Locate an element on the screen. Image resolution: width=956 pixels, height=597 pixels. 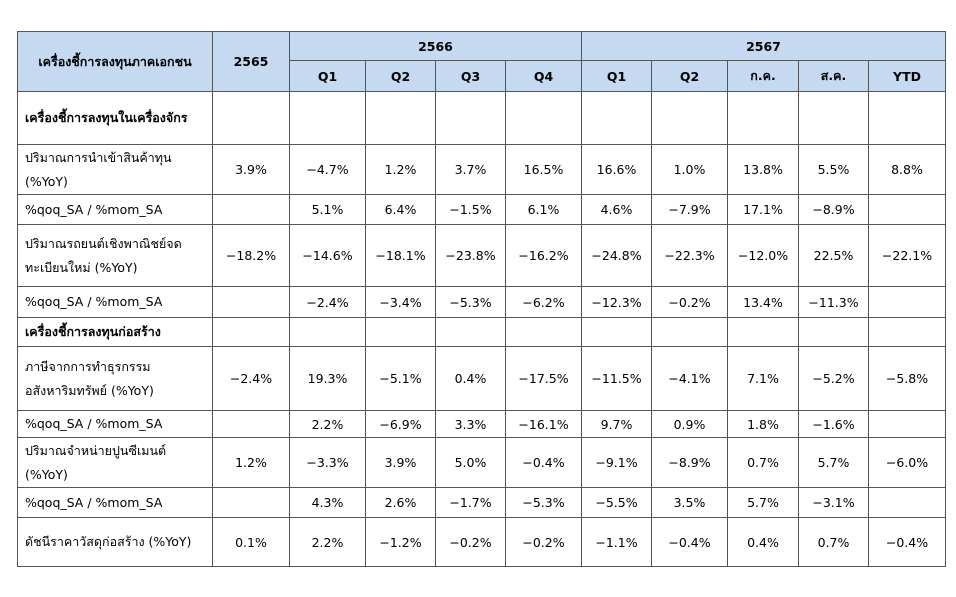
table-cell: 5.0% is located at coordinates (470, 462).